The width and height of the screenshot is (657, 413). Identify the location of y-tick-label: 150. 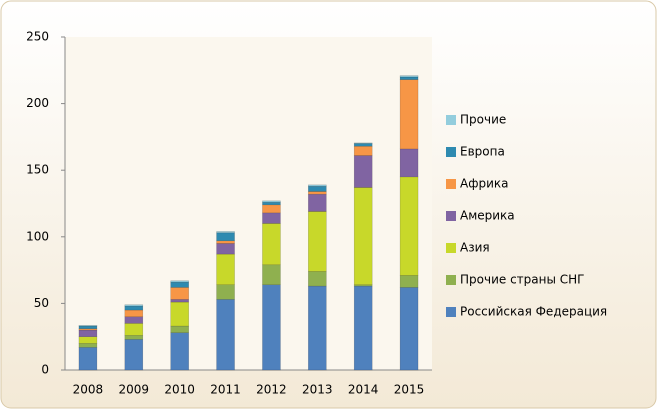
(37, 170).